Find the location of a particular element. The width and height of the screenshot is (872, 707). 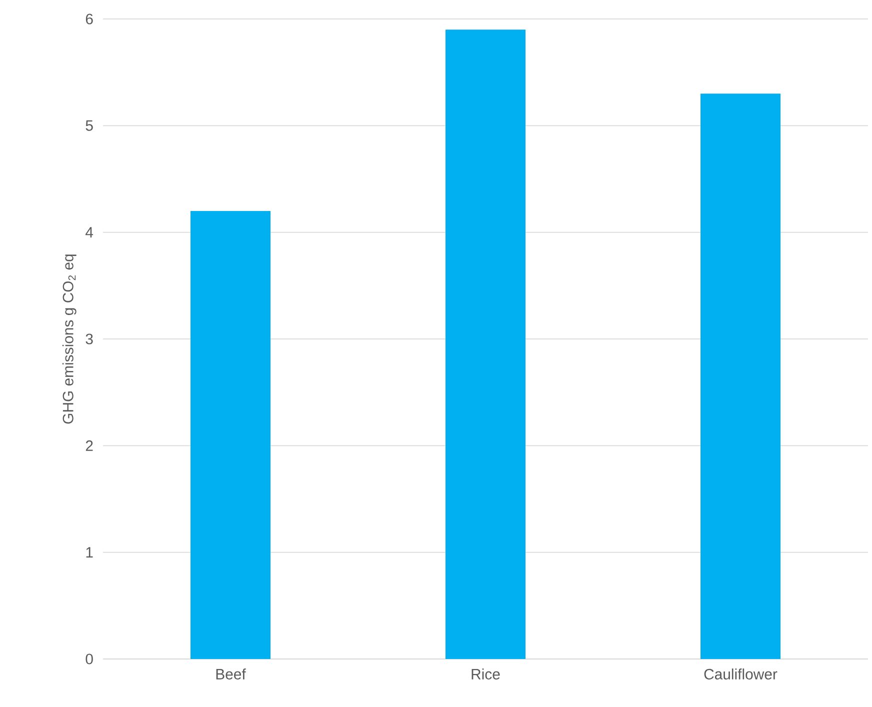

y-tick-label: 3 is located at coordinates (89, 339).